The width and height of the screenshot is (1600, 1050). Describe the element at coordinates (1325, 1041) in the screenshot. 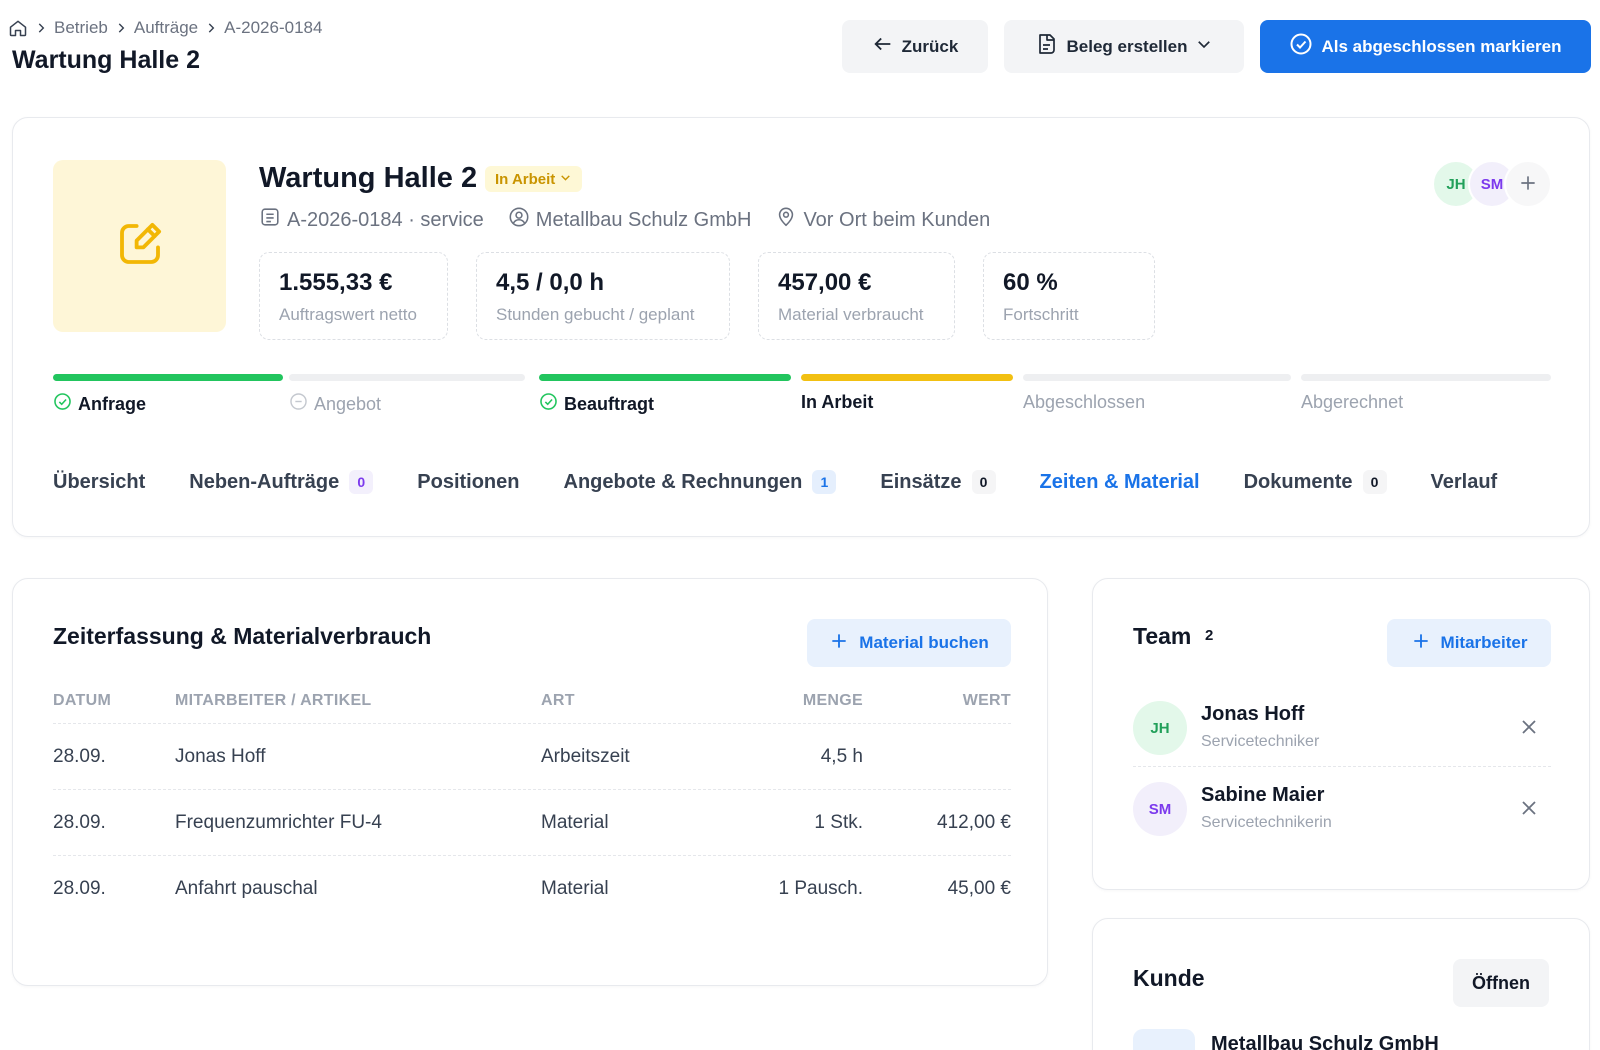

I see `customer-name: Metallbau Schulz GmbH` at that location.